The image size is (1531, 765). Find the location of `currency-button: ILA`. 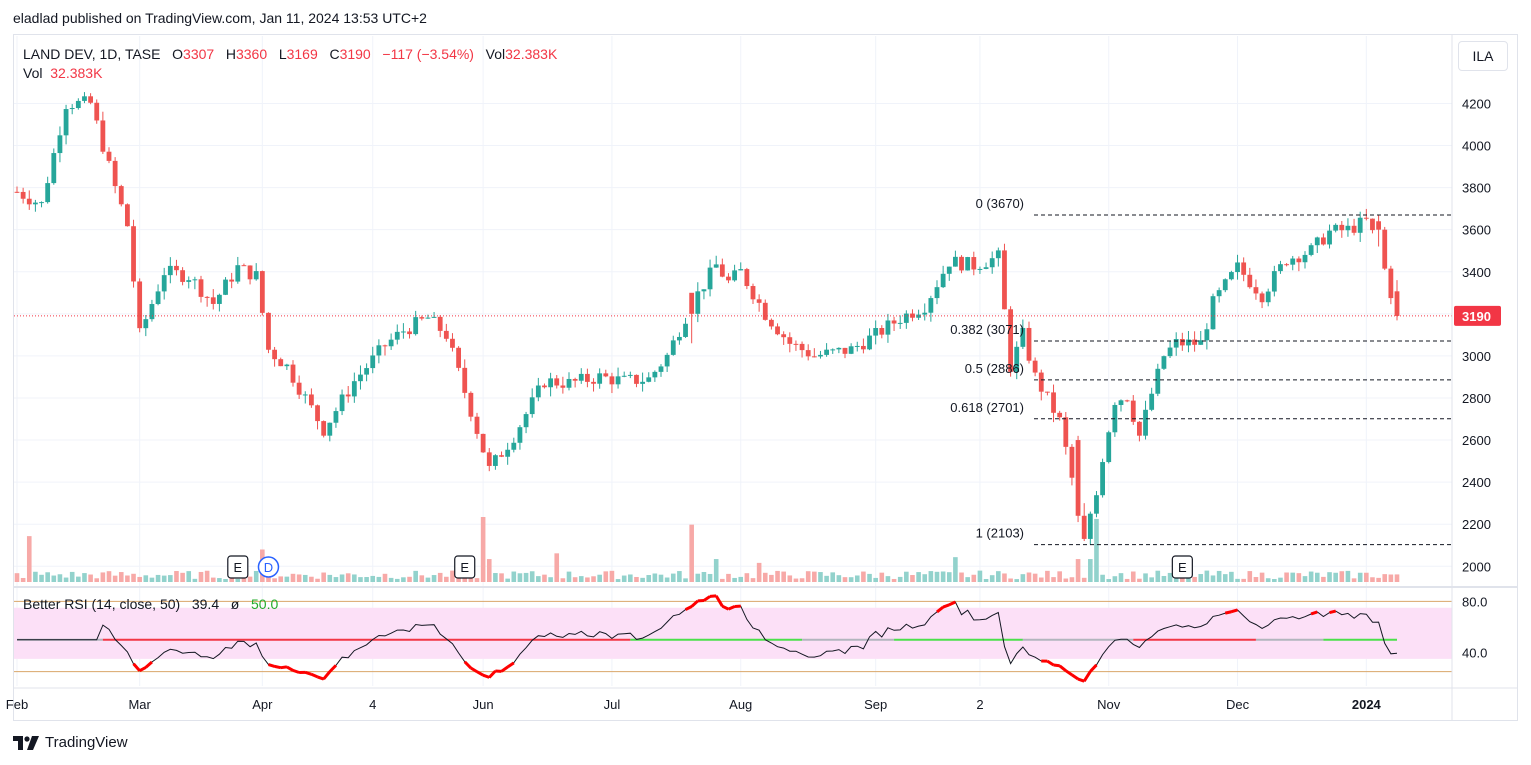

currency-button: ILA is located at coordinates (1483, 56).